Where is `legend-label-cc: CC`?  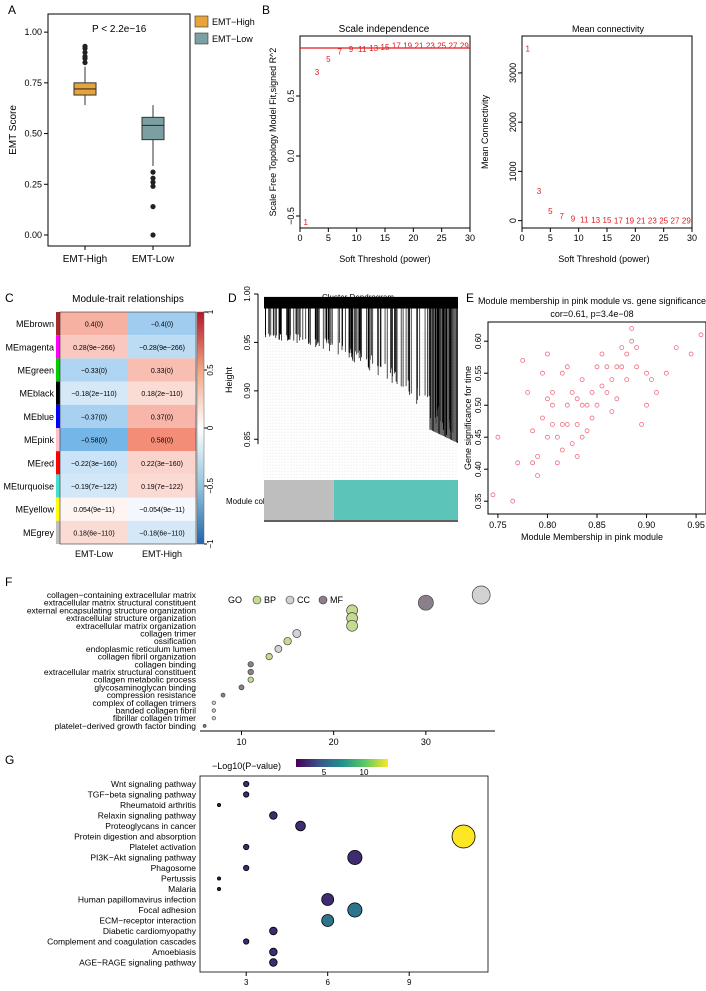 legend-label-cc: CC is located at coordinates (303, 600).